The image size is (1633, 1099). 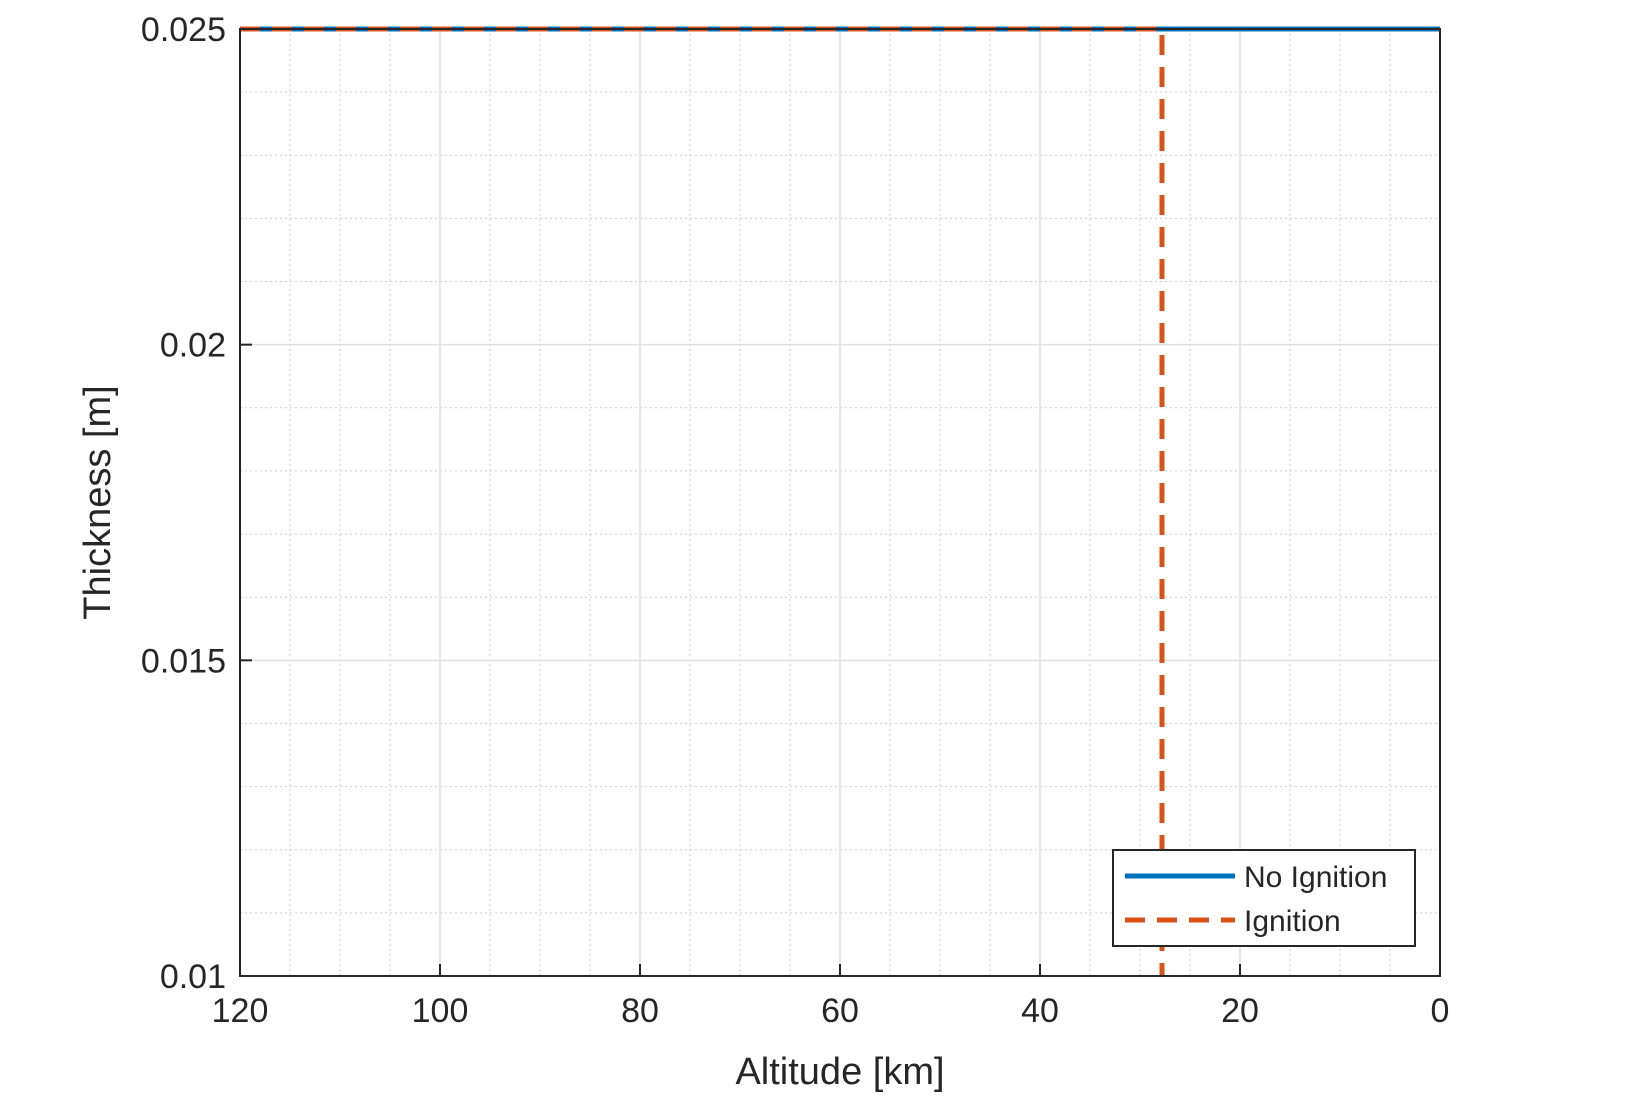 I want to click on legend: No Ignition Ignition, so click(x=1264, y=898).